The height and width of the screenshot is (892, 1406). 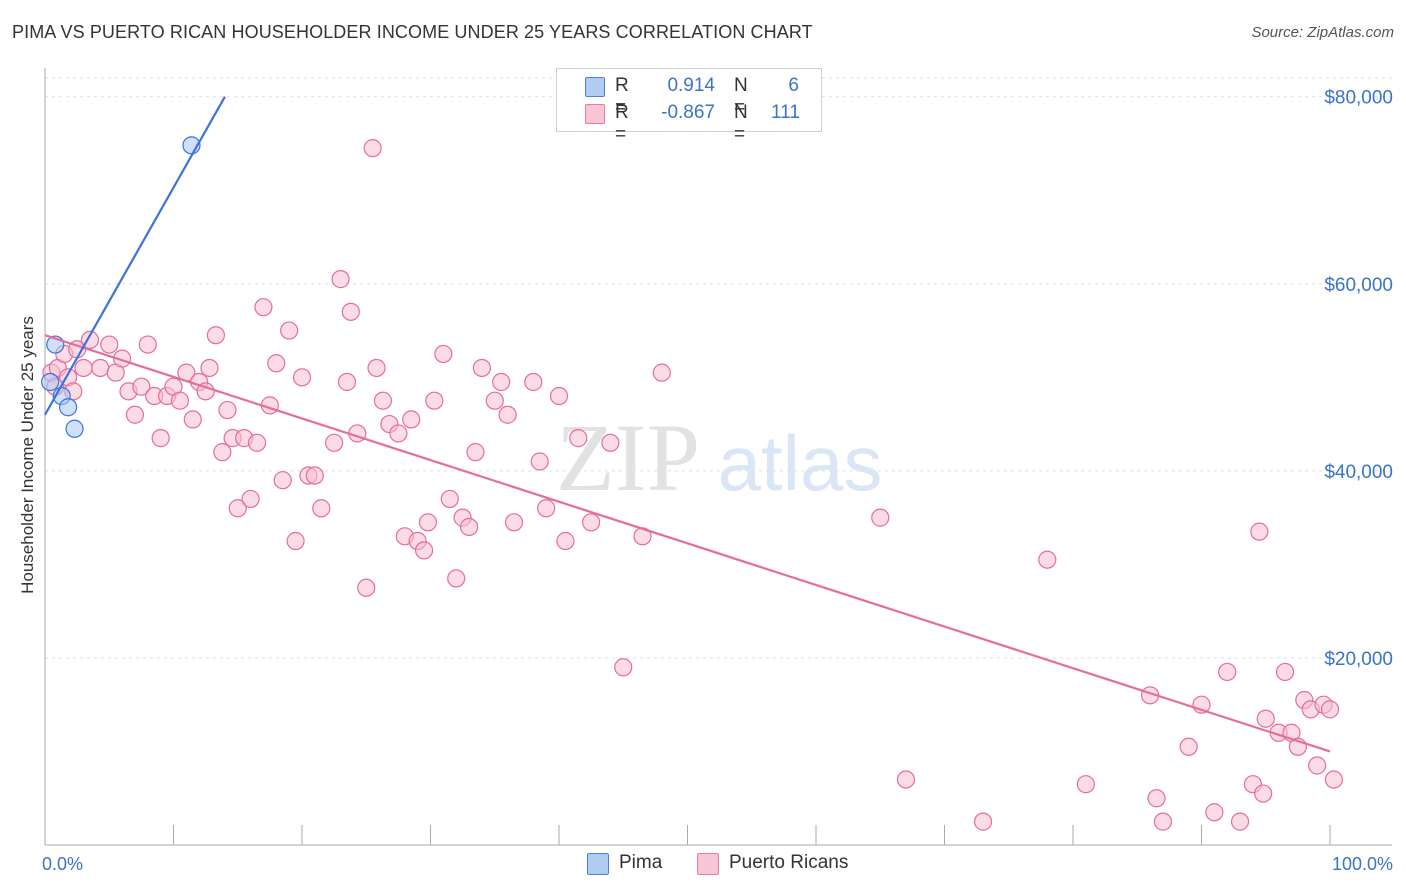 I want to click on correlation-legend: R = 0.914 N = 6 R = -0.867 N = 111, so click(x=689, y=106).